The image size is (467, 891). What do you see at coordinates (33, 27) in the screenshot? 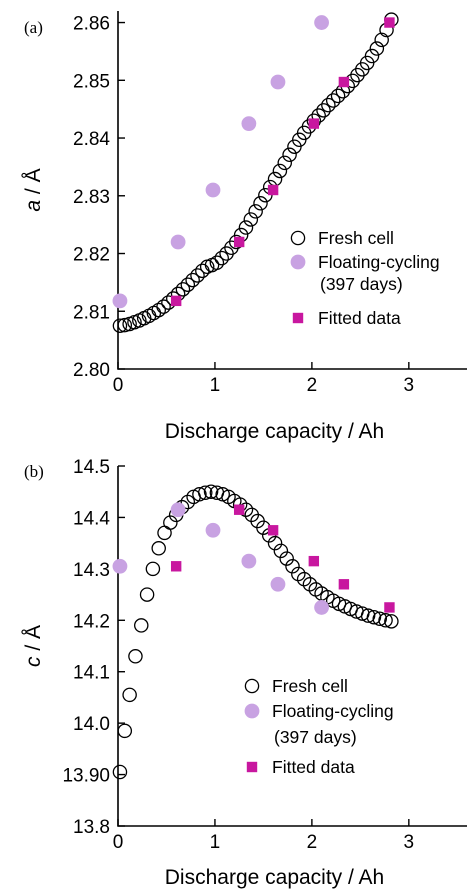
I see `panel-a-label: (a)` at bounding box center [33, 27].